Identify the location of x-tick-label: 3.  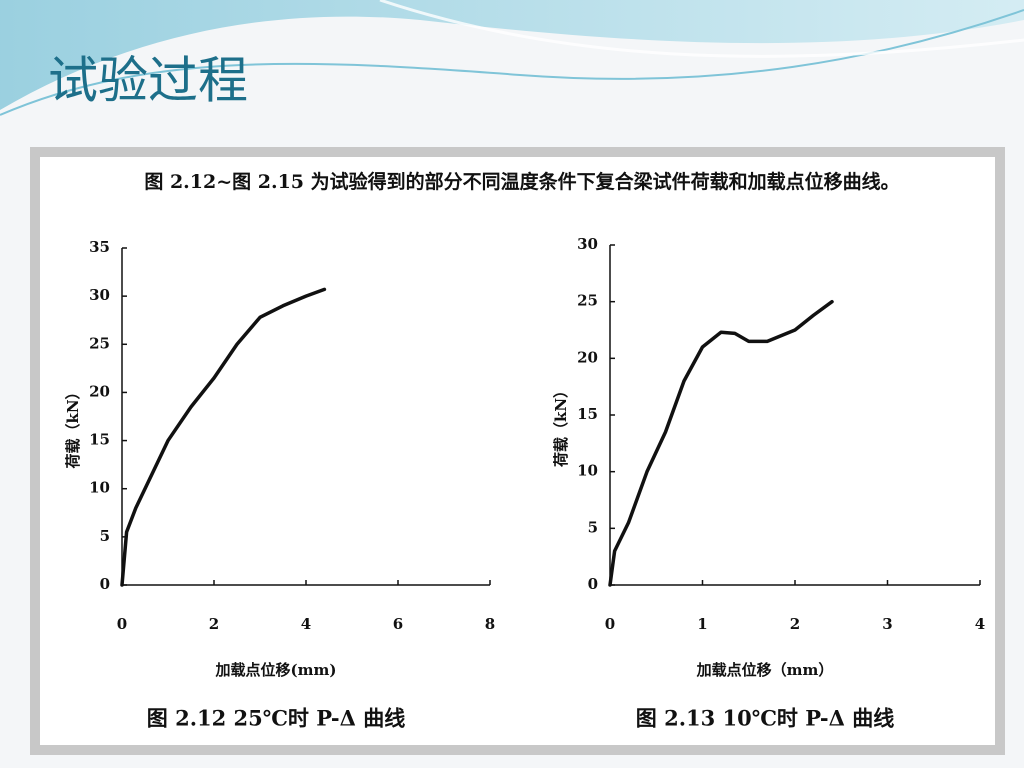
(887, 624).